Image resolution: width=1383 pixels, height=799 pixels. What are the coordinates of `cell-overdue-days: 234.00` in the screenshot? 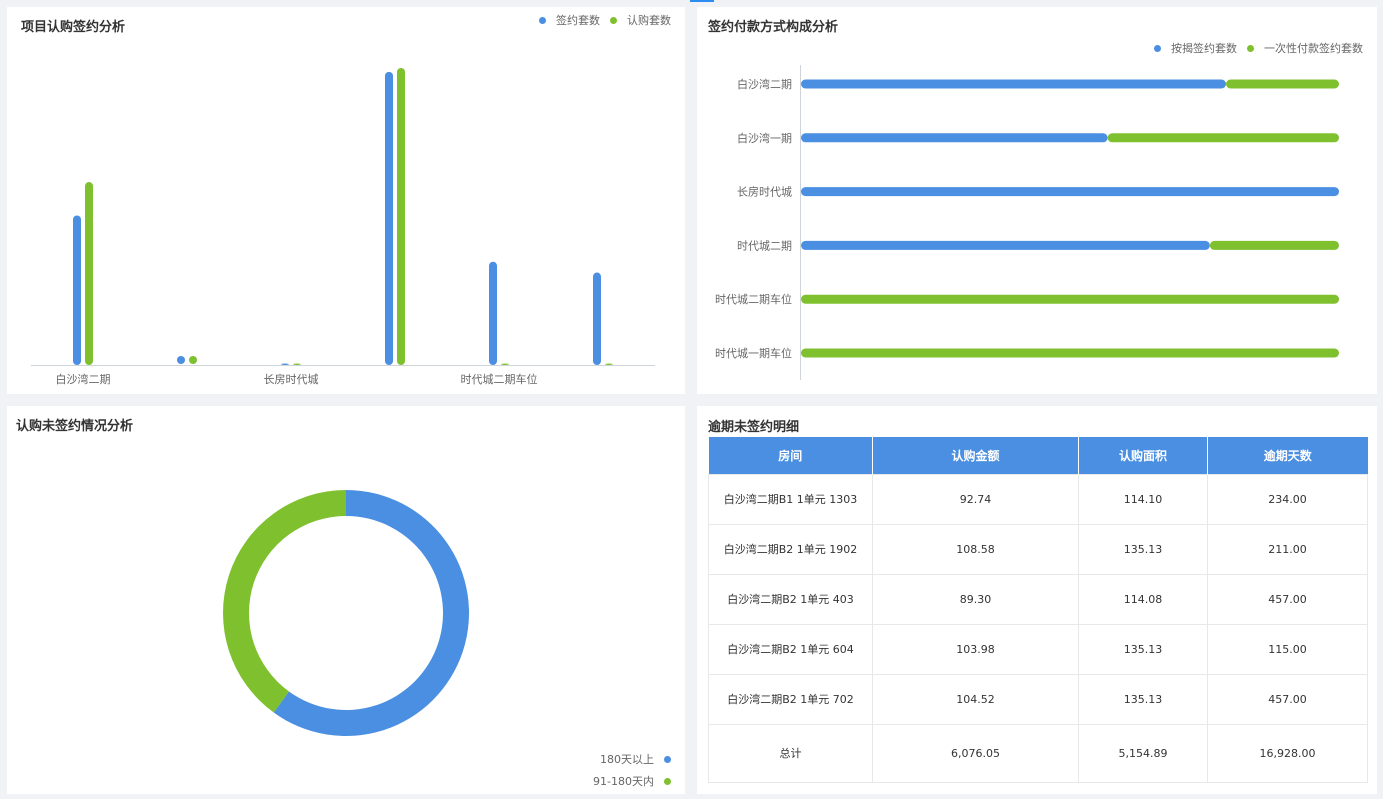 It's located at (1287, 499).